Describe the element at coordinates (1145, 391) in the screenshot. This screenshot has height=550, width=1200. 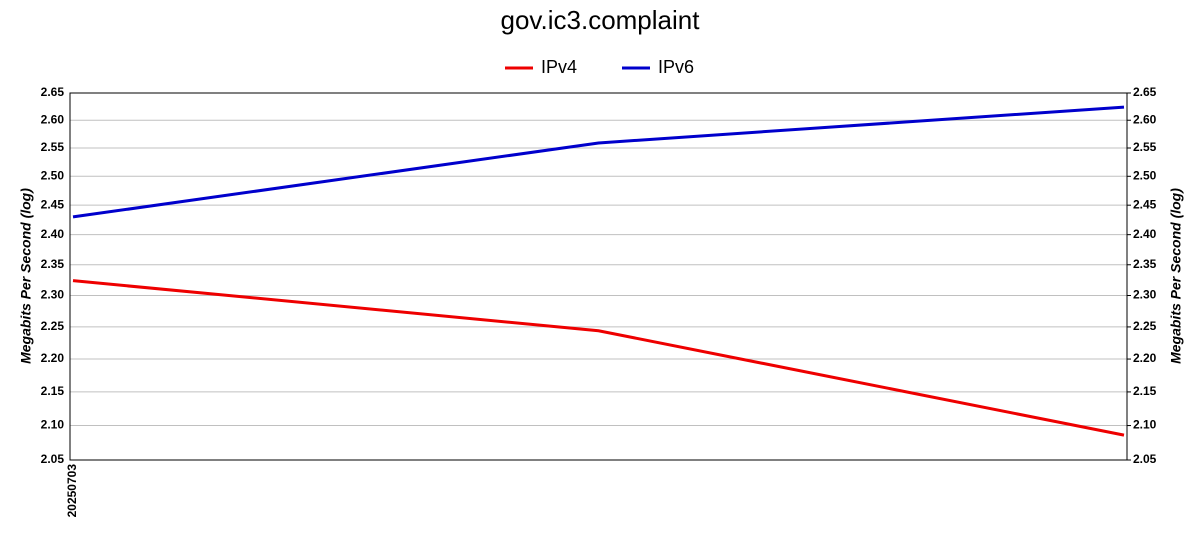
I see `y2-tick-label: 2.15` at that location.